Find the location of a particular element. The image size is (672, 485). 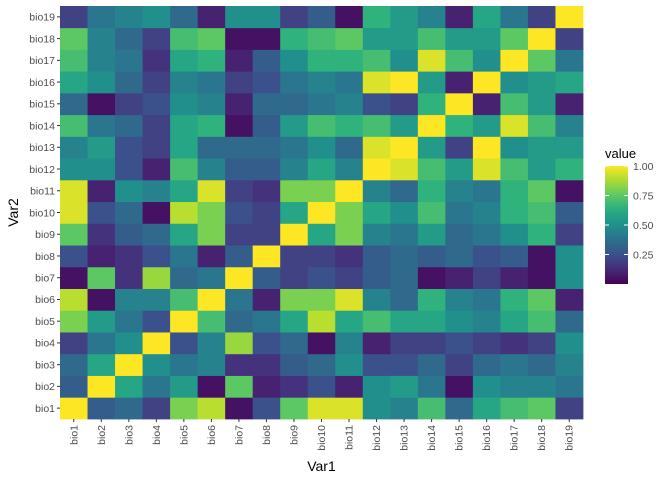

heatmap-cell-bio4-bio1 is located at coordinates (156, 408).